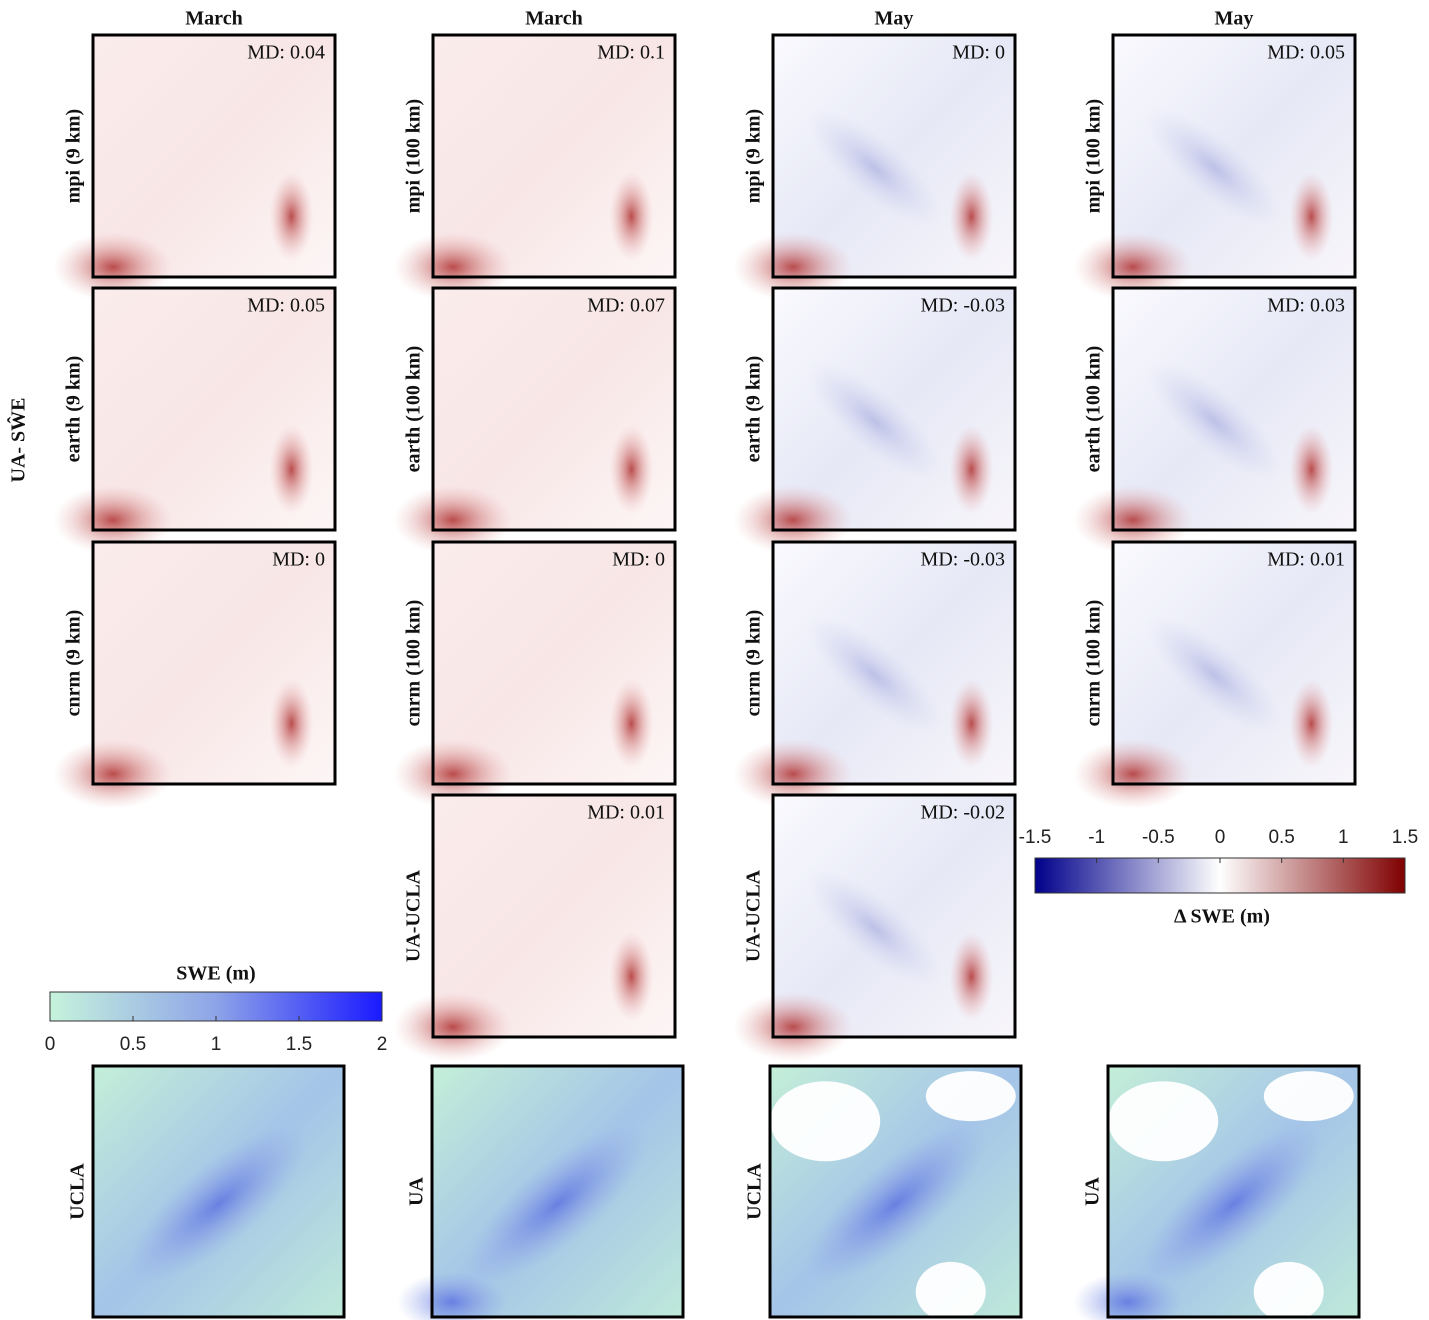  Describe the element at coordinates (626, 813) in the screenshot. I see `md-label: MD: 0.01` at that location.